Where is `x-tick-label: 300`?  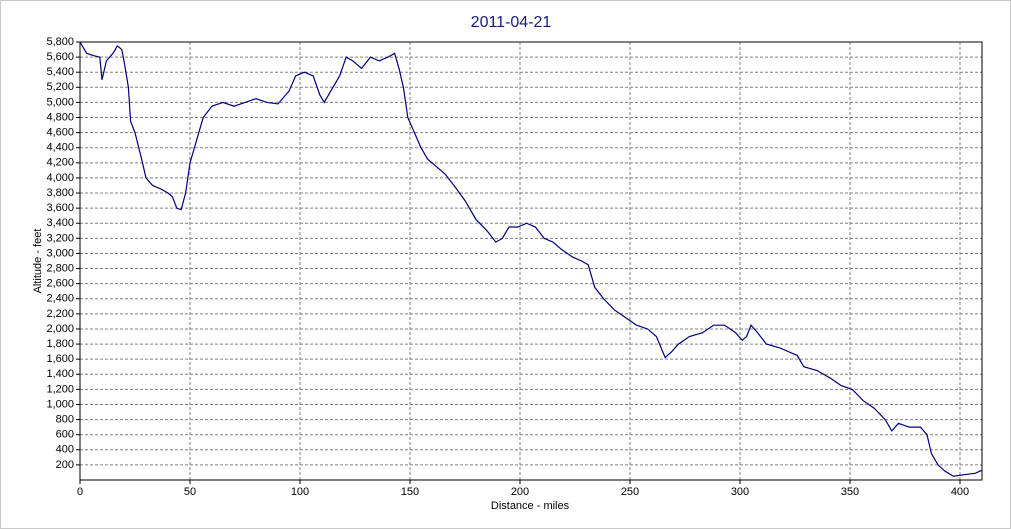
x-tick-label: 300 is located at coordinates (740, 492).